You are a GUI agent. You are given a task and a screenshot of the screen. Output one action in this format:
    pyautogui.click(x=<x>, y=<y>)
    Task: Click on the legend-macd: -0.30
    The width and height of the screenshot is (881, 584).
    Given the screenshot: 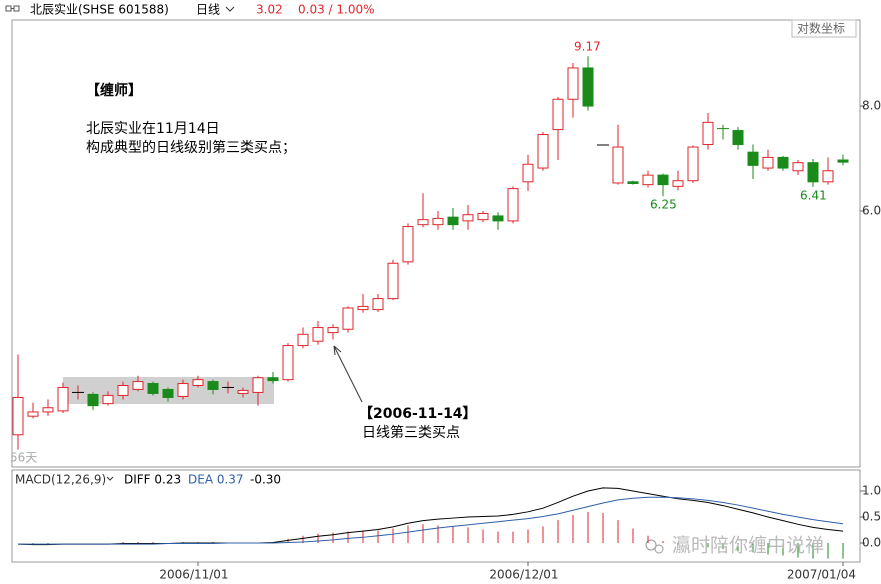 What is the action you would take?
    pyautogui.click(x=265, y=480)
    